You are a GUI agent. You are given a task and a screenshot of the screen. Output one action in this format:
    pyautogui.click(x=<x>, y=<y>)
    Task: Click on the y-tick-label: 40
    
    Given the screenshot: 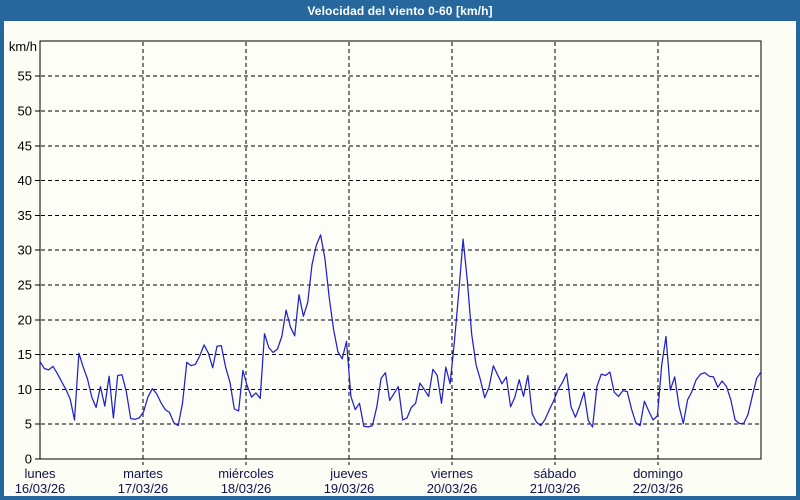 What is the action you would take?
    pyautogui.click(x=25, y=180)
    